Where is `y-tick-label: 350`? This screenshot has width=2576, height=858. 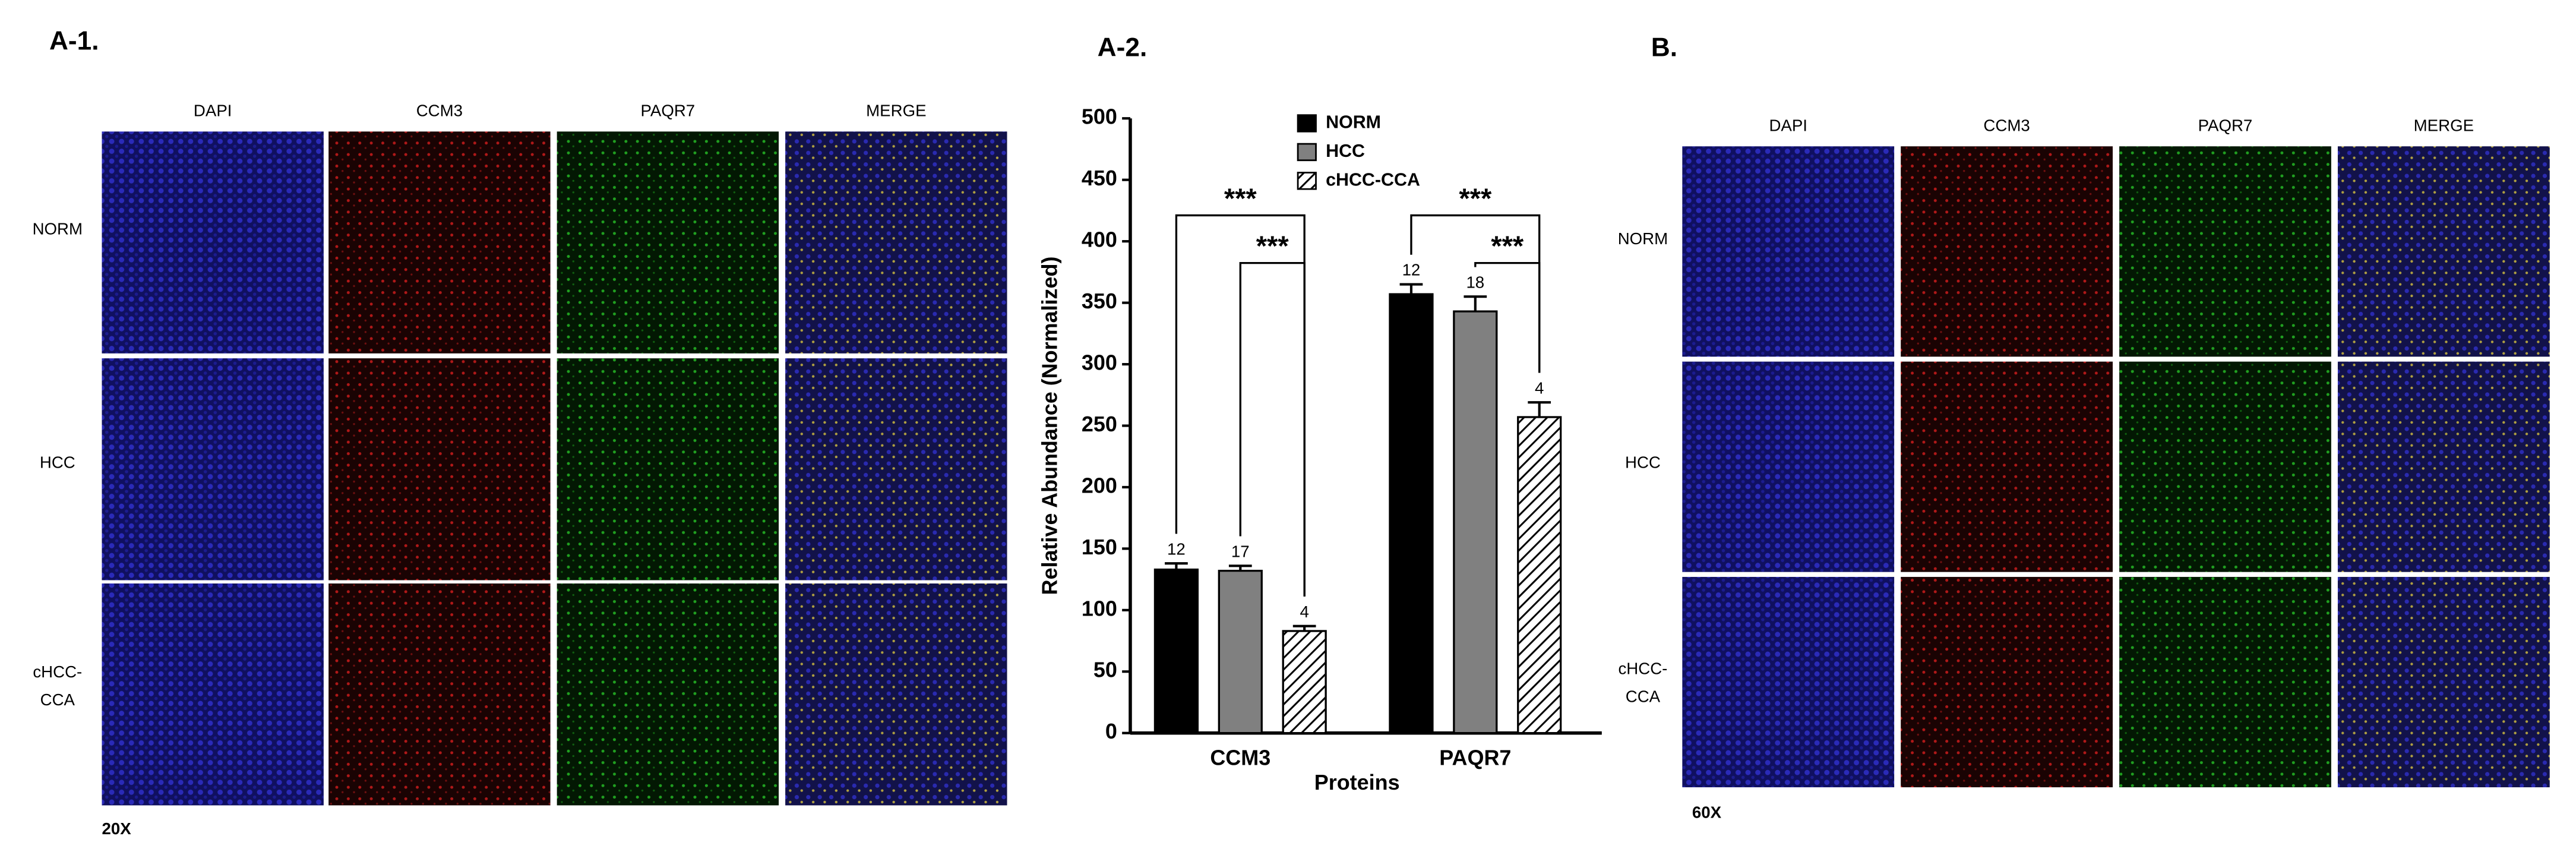 y-tick-label: 350 is located at coordinates (1099, 301).